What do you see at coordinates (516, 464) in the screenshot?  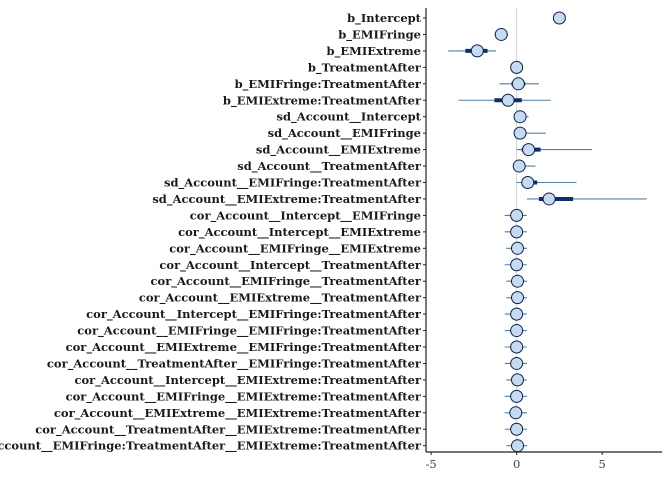 I see `x-tick-label: 0` at bounding box center [516, 464].